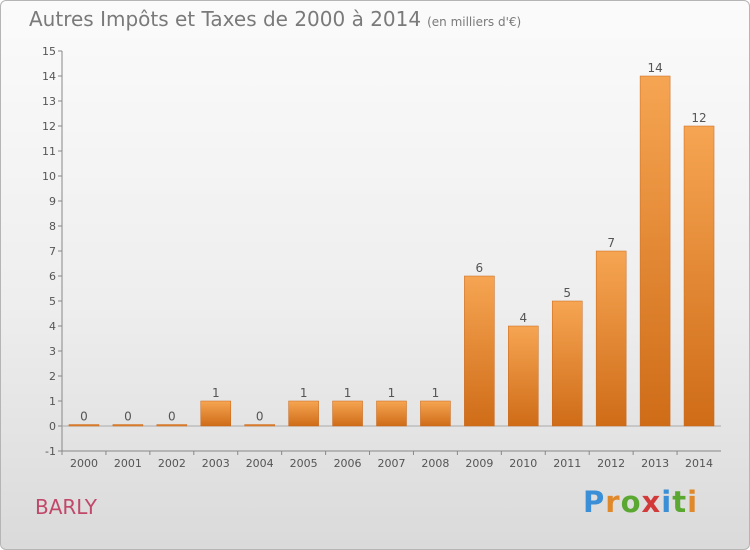  What do you see at coordinates (699, 463) in the screenshot?
I see `x-tick-label: 2014` at bounding box center [699, 463].